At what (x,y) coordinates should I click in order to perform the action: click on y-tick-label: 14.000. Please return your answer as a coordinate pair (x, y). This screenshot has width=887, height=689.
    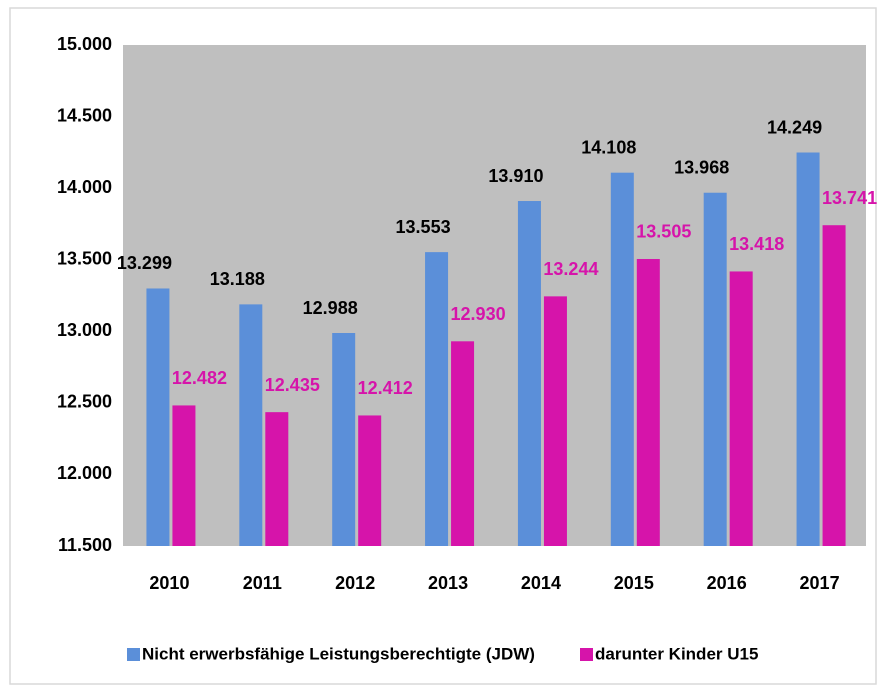
    Looking at the image, I should click on (84, 187).